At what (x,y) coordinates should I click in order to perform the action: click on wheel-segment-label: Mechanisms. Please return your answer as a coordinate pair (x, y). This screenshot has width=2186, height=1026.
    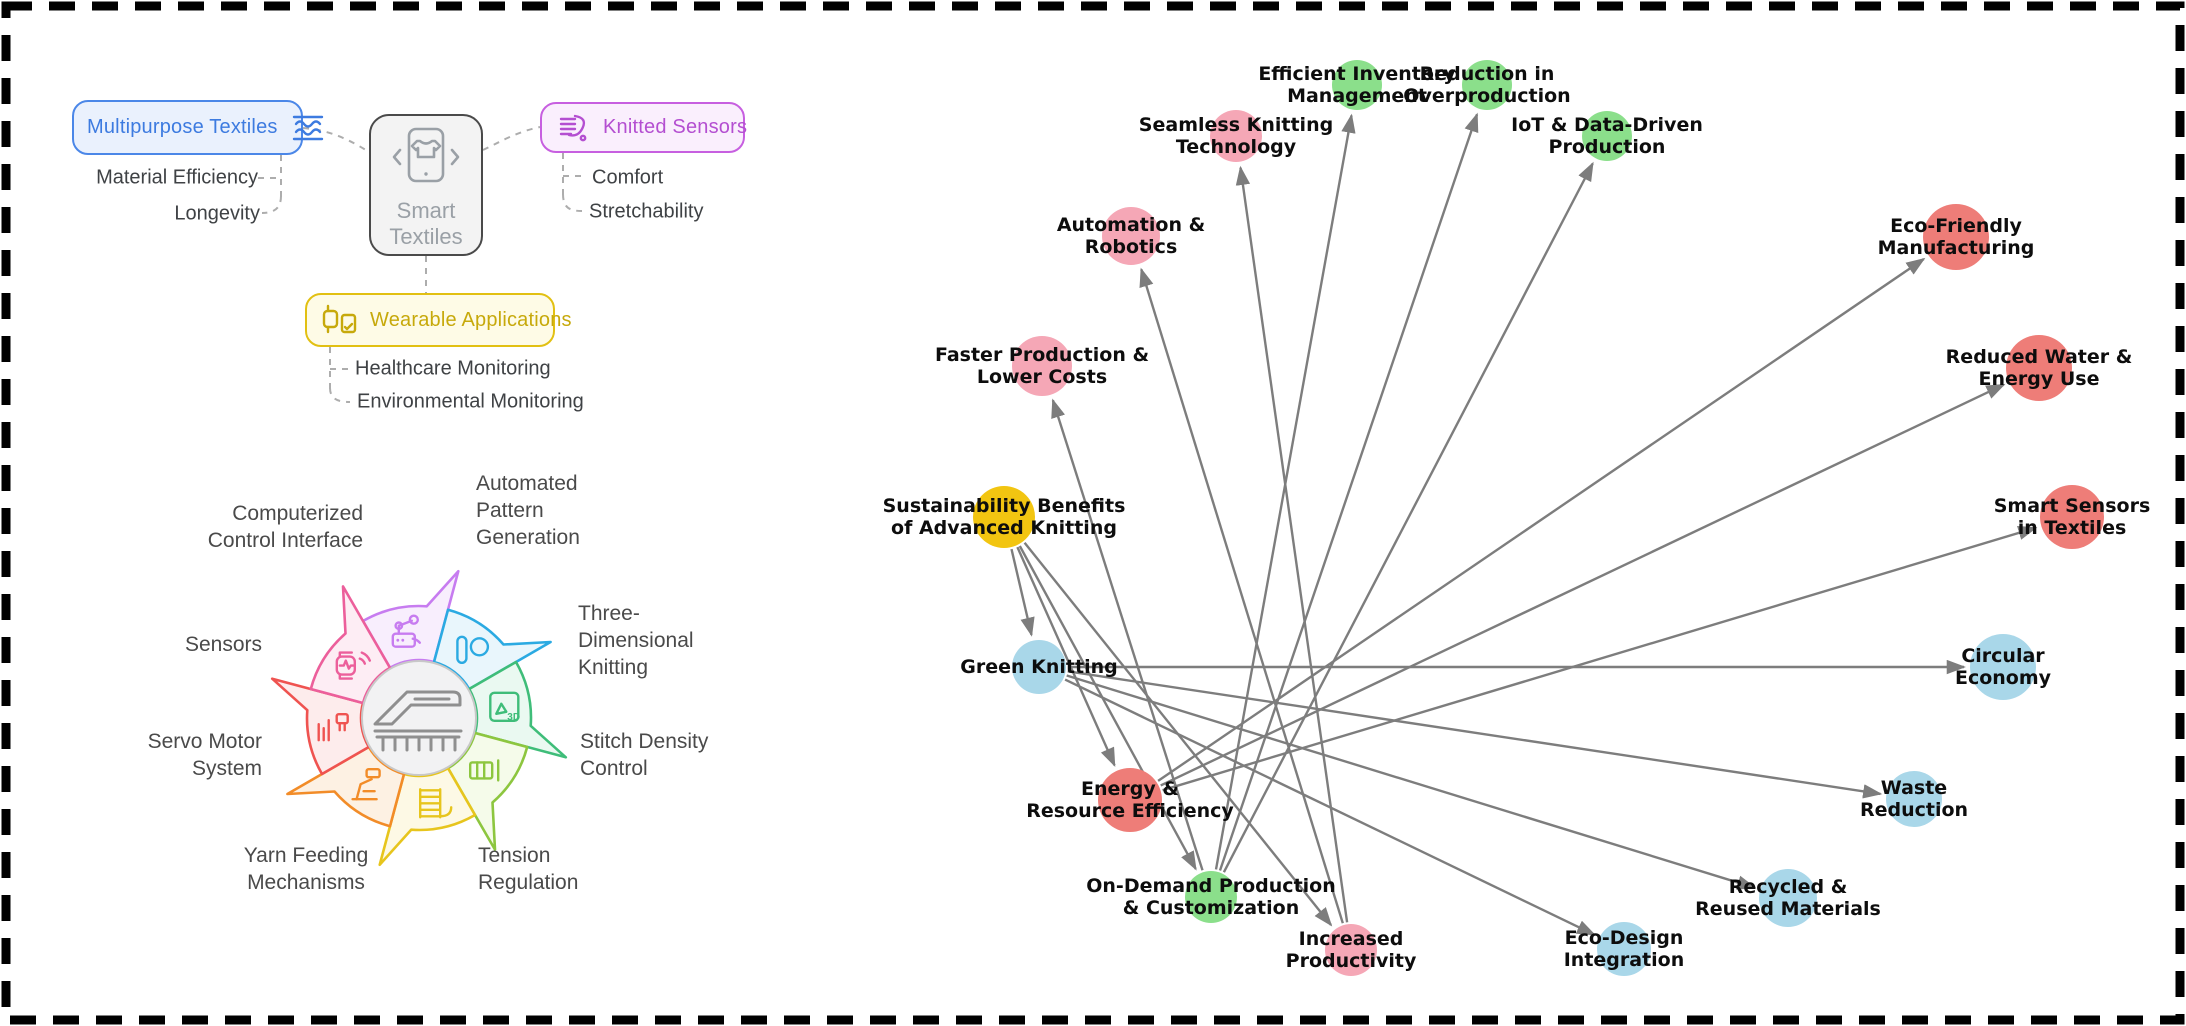
    Looking at the image, I should click on (306, 882).